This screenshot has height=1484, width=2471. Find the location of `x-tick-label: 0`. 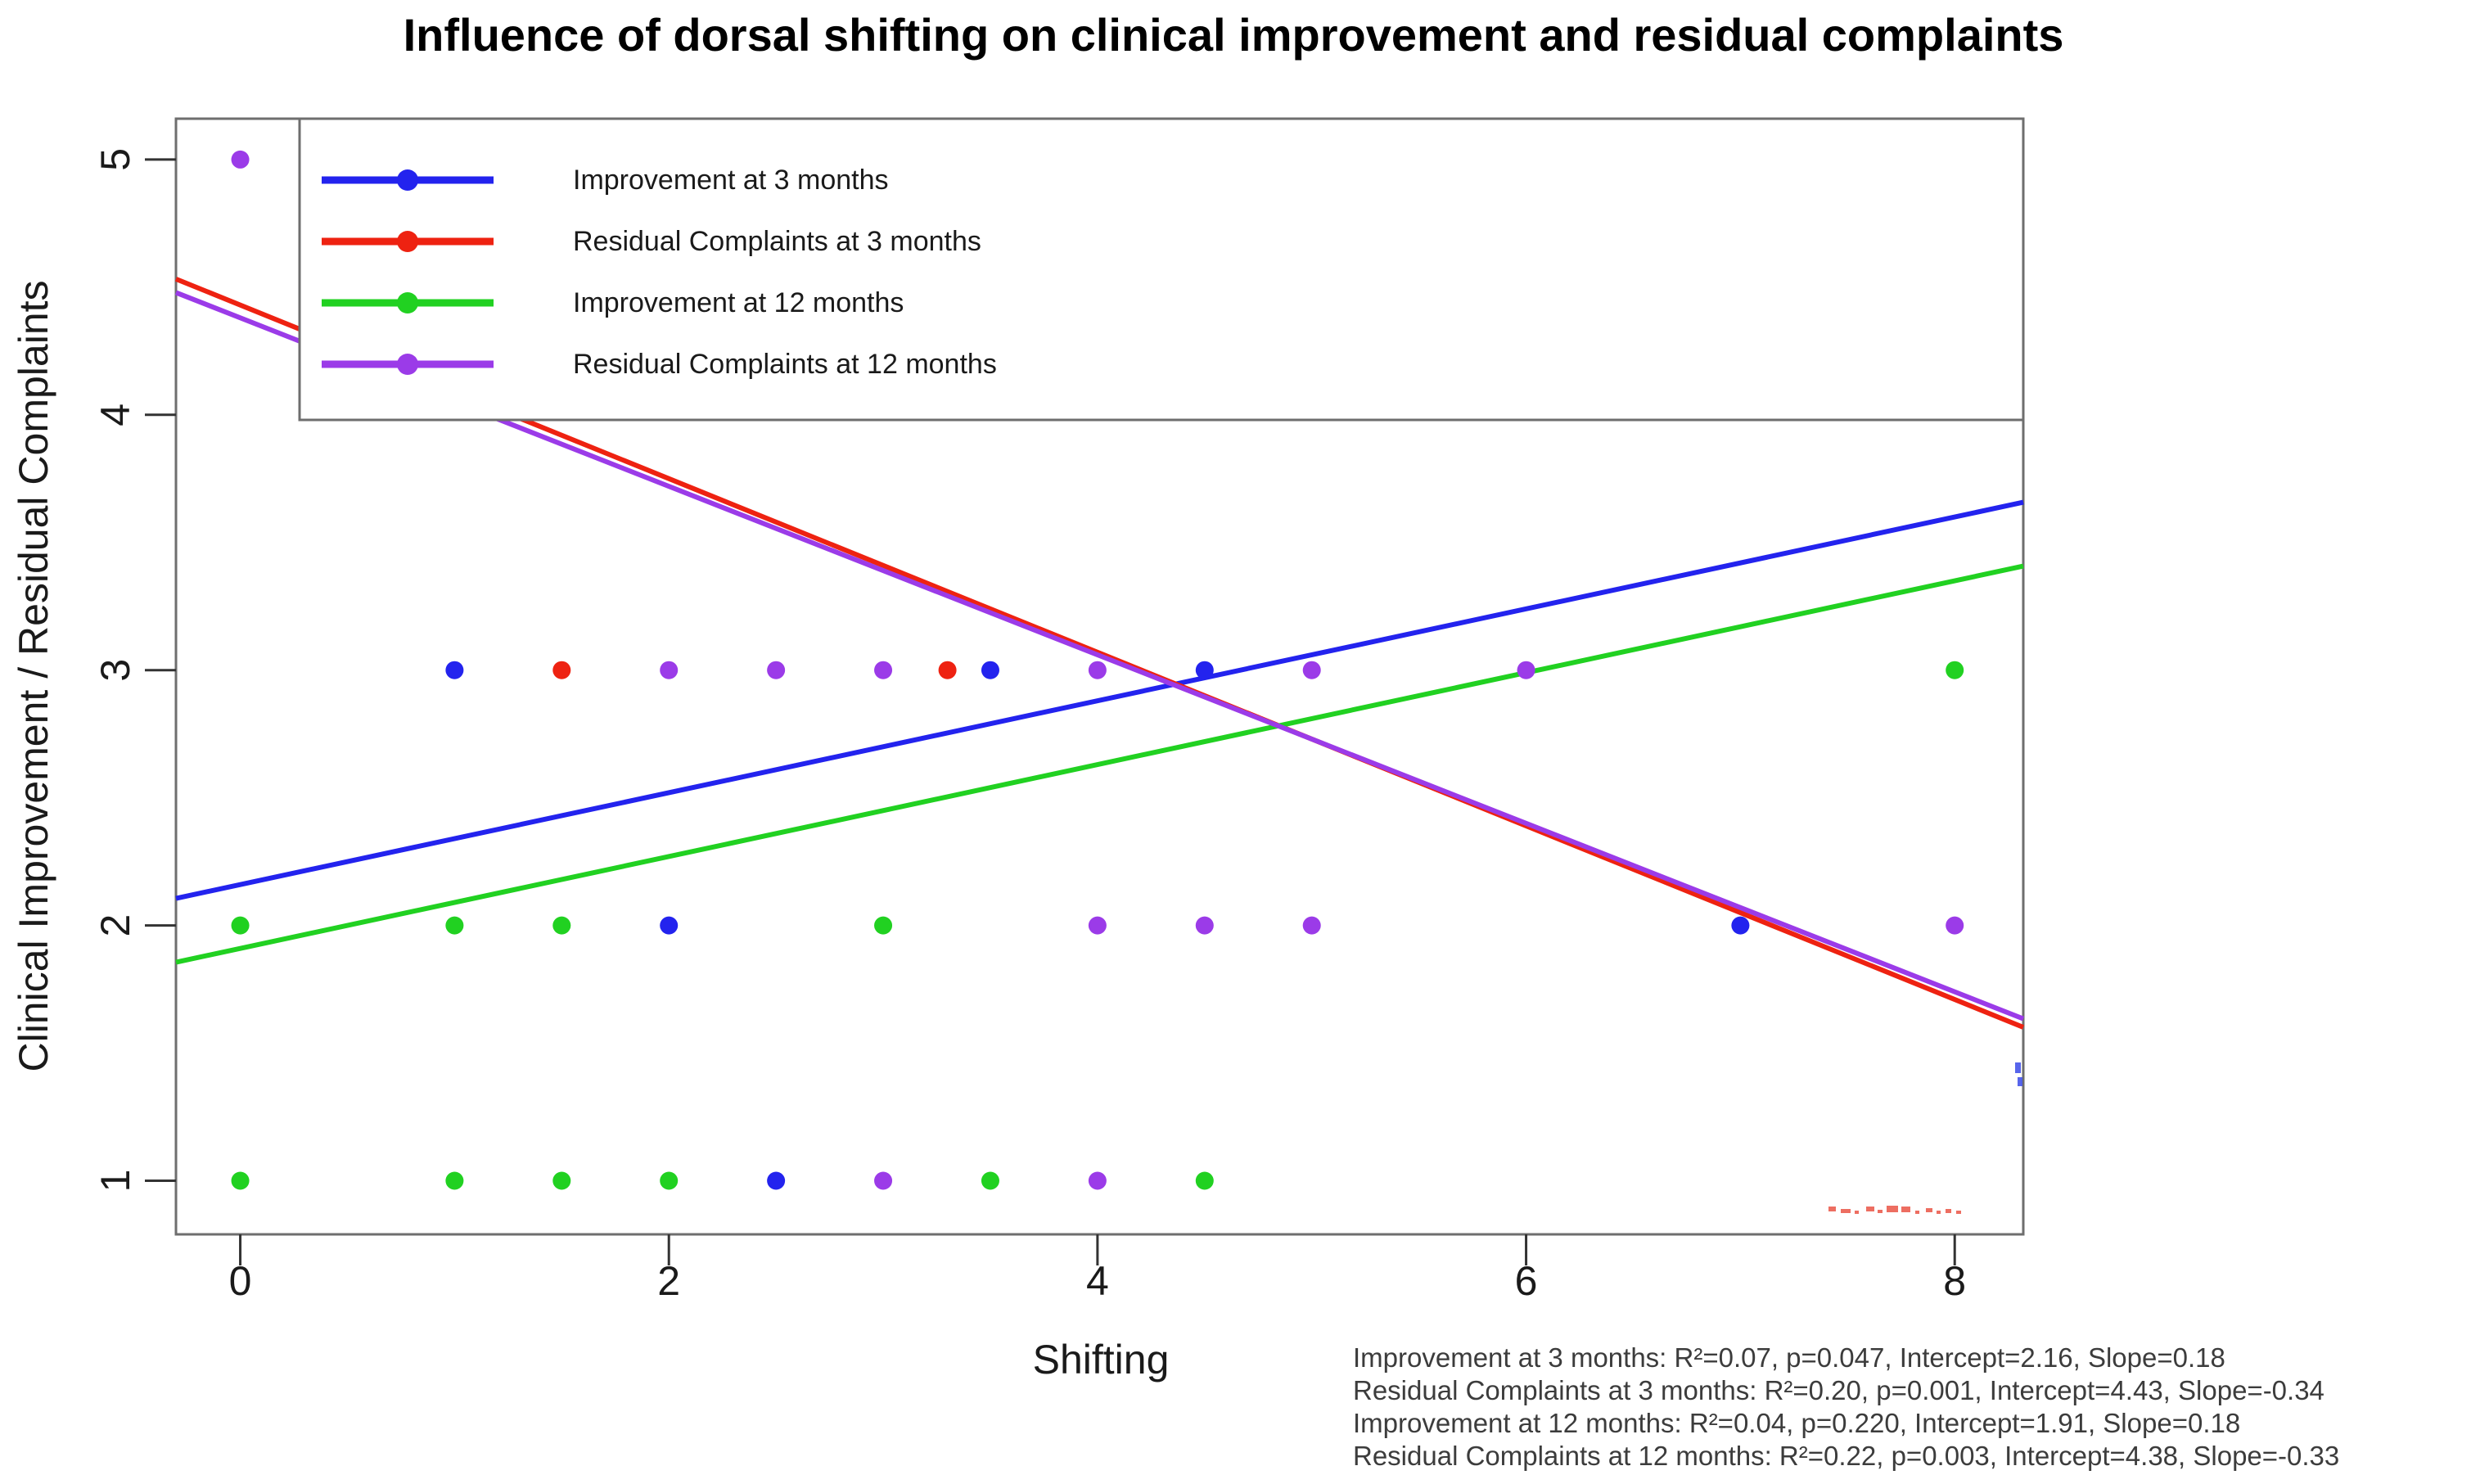

x-tick-label: 0 is located at coordinates (241, 1281).